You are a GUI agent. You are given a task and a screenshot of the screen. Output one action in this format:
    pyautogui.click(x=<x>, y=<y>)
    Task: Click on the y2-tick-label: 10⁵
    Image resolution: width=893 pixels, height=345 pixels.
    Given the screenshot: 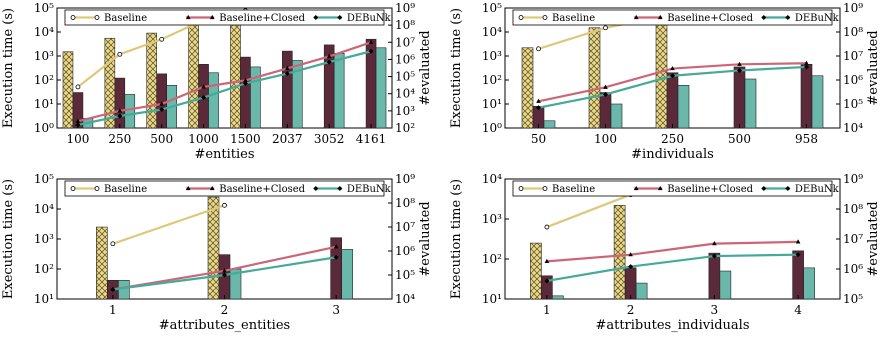 What is the action you would take?
    pyautogui.click(x=853, y=104)
    